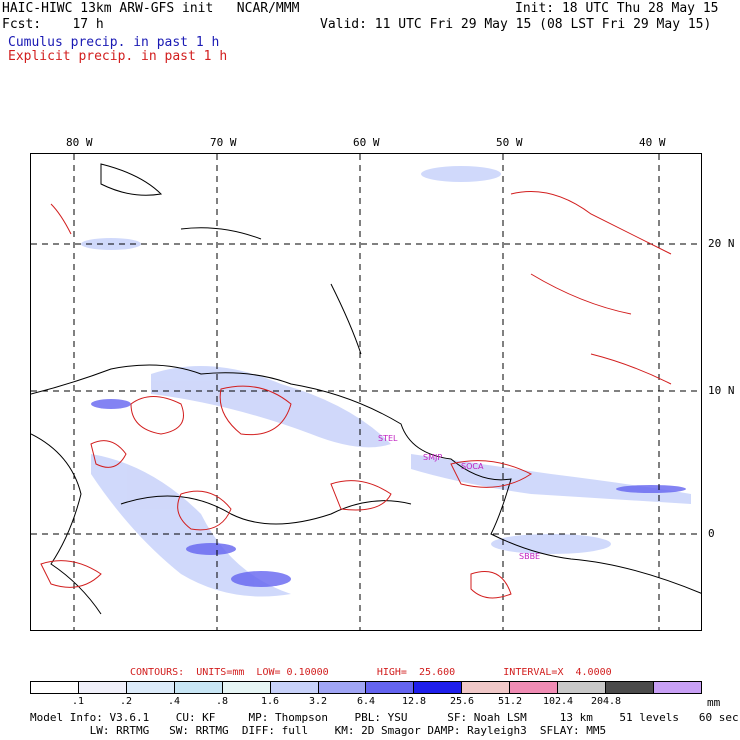 The width and height of the screenshot is (740, 740). I want to click on station-labels: STEL SMJP SOCA SBBE, so click(459, 497).